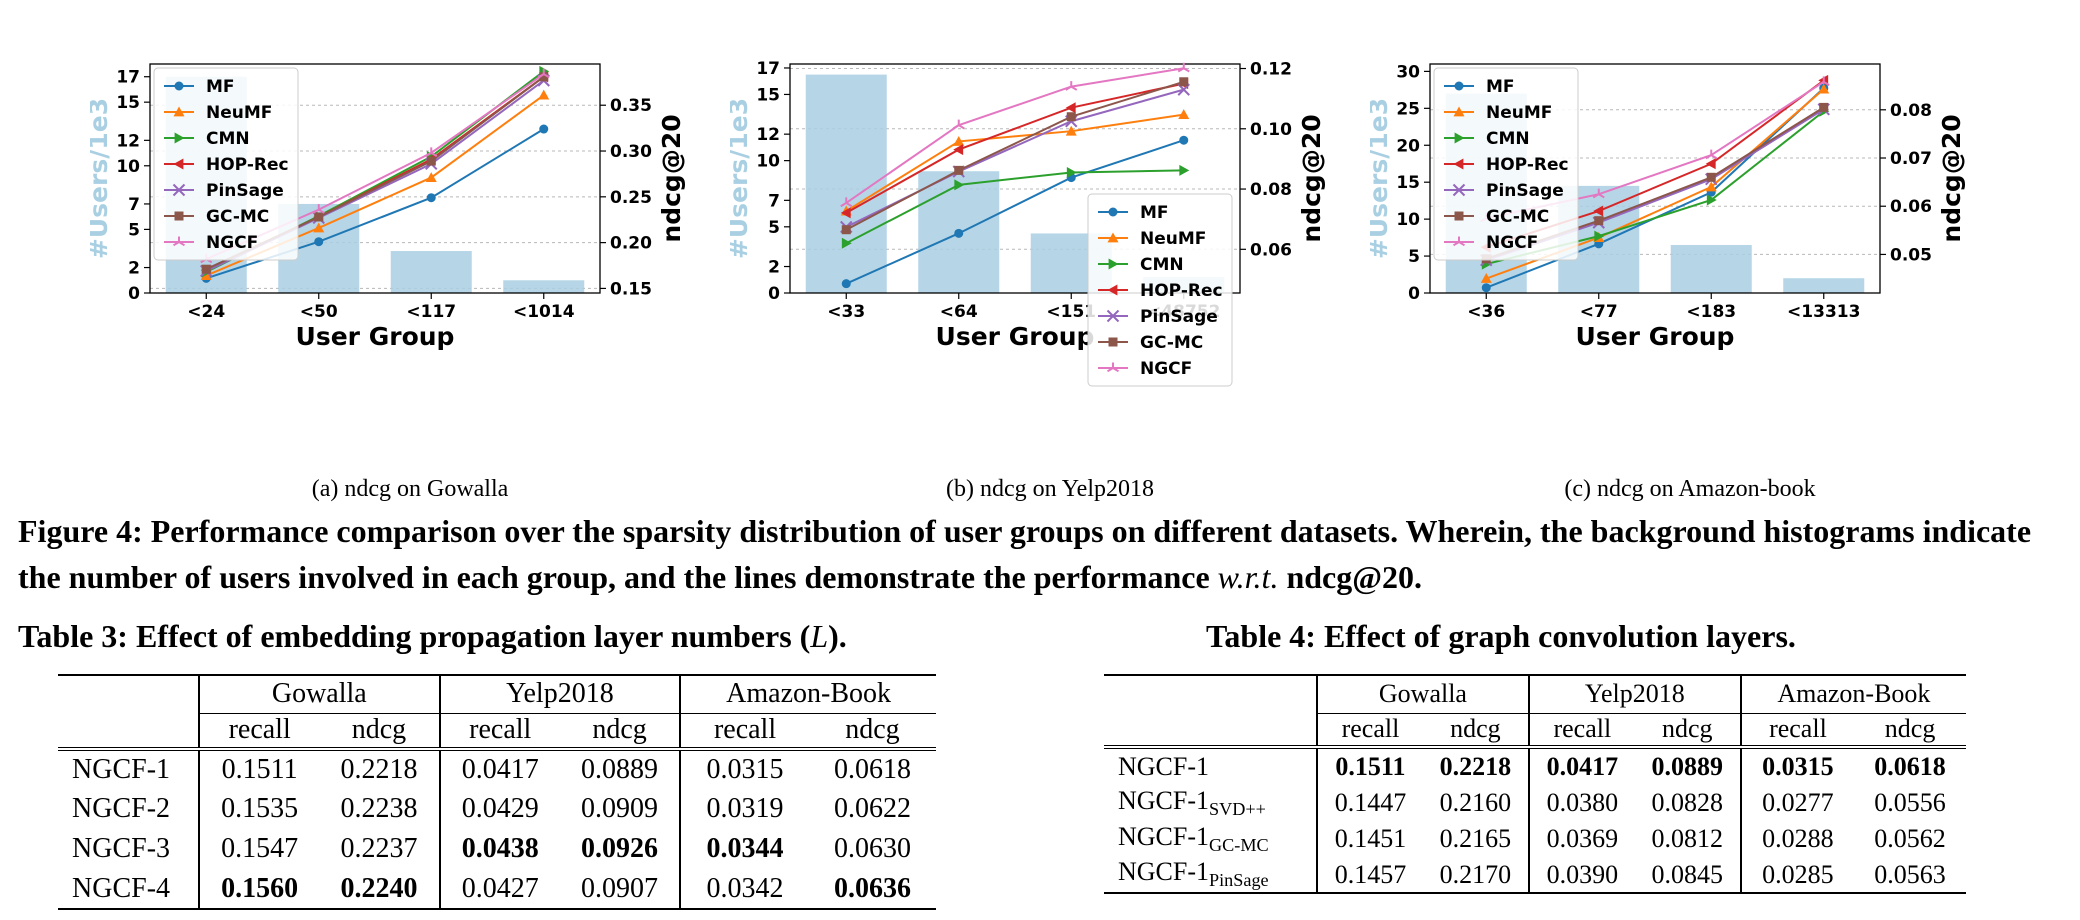  What do you see at coordinates (1910, 875) in the screenshot?
I see `table4-cell: 0.0563` at bounding box center [1910, 875].